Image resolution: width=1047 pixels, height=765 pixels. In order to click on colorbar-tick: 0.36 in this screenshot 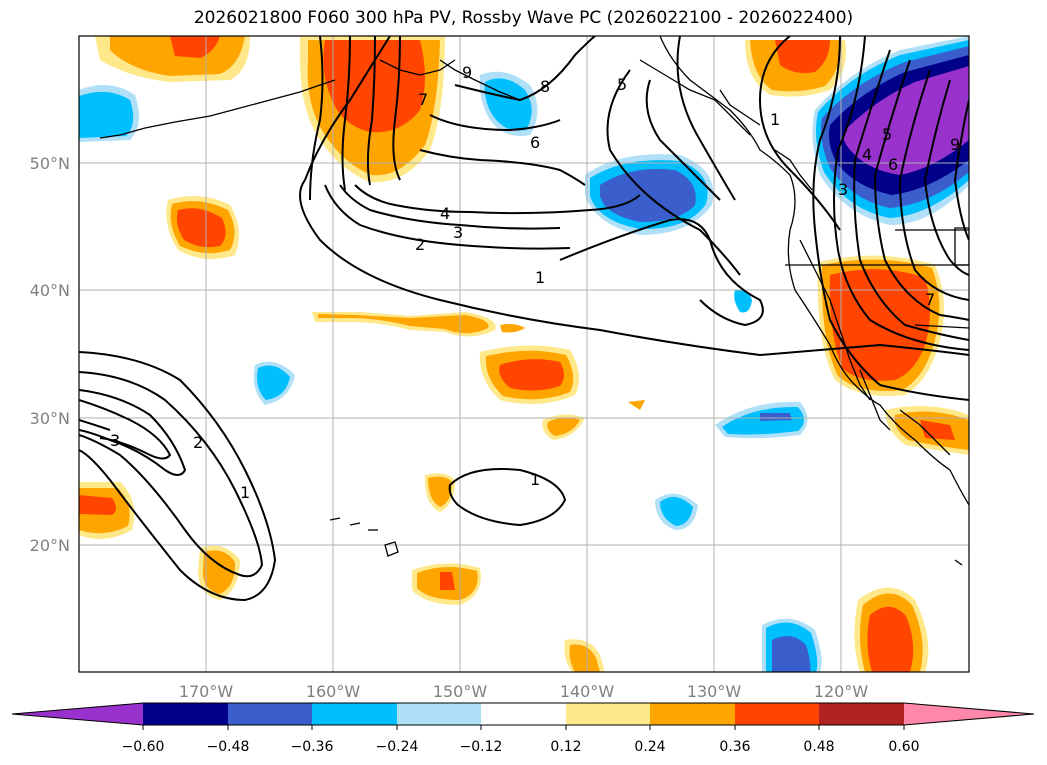, I will do `click(734, 747)`.